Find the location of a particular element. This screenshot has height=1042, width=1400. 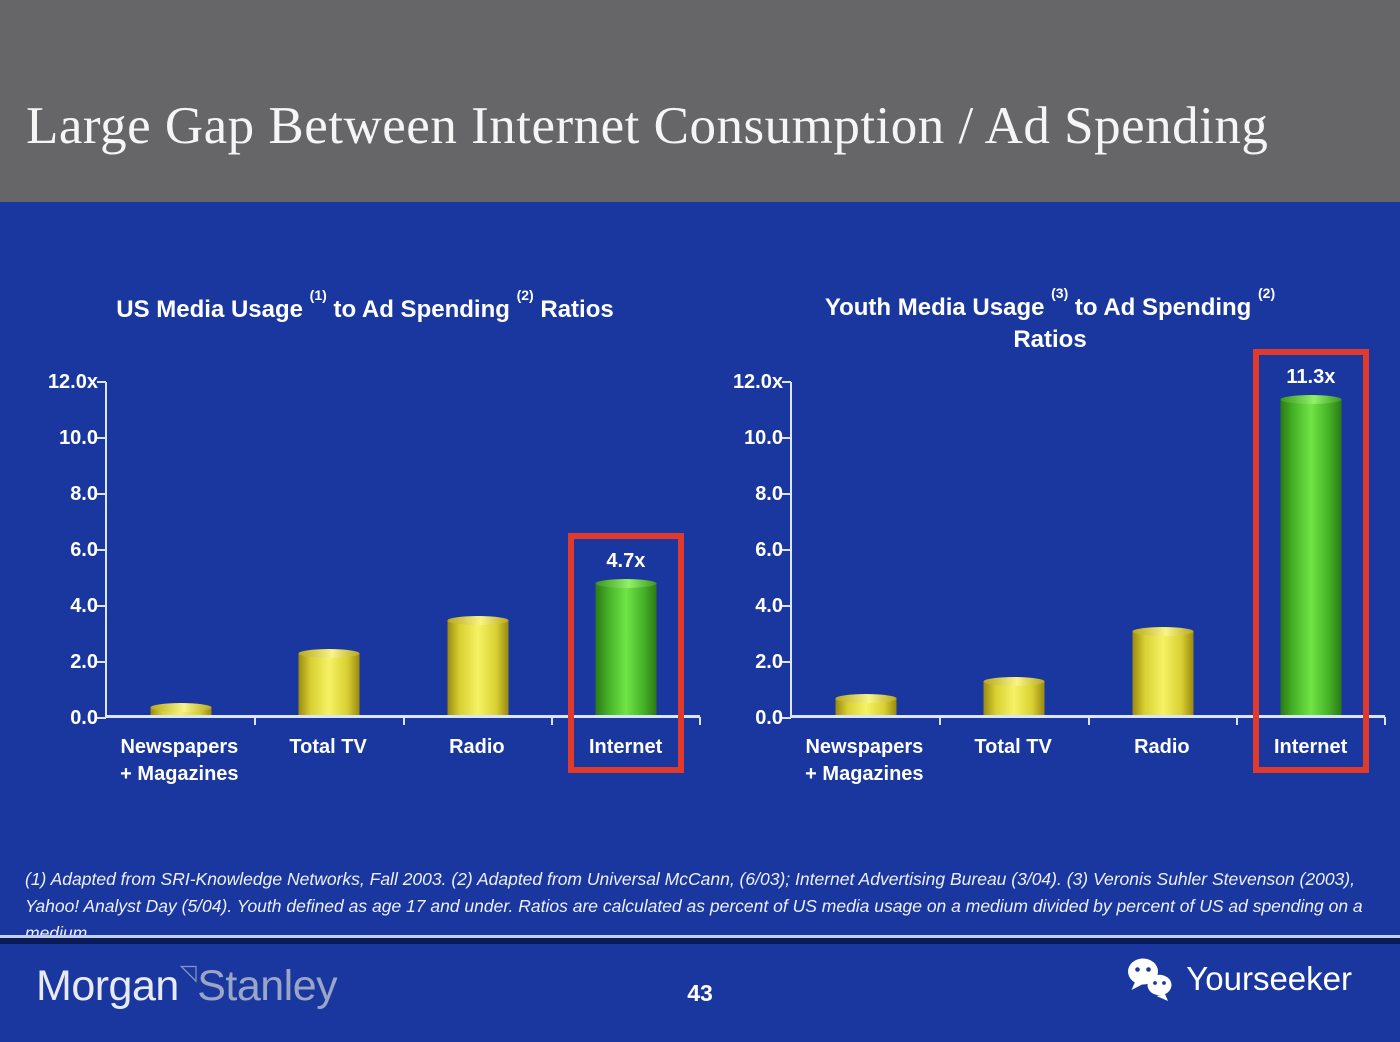

footnote-ref-3: (3) is located at coordinates (1060, 293).